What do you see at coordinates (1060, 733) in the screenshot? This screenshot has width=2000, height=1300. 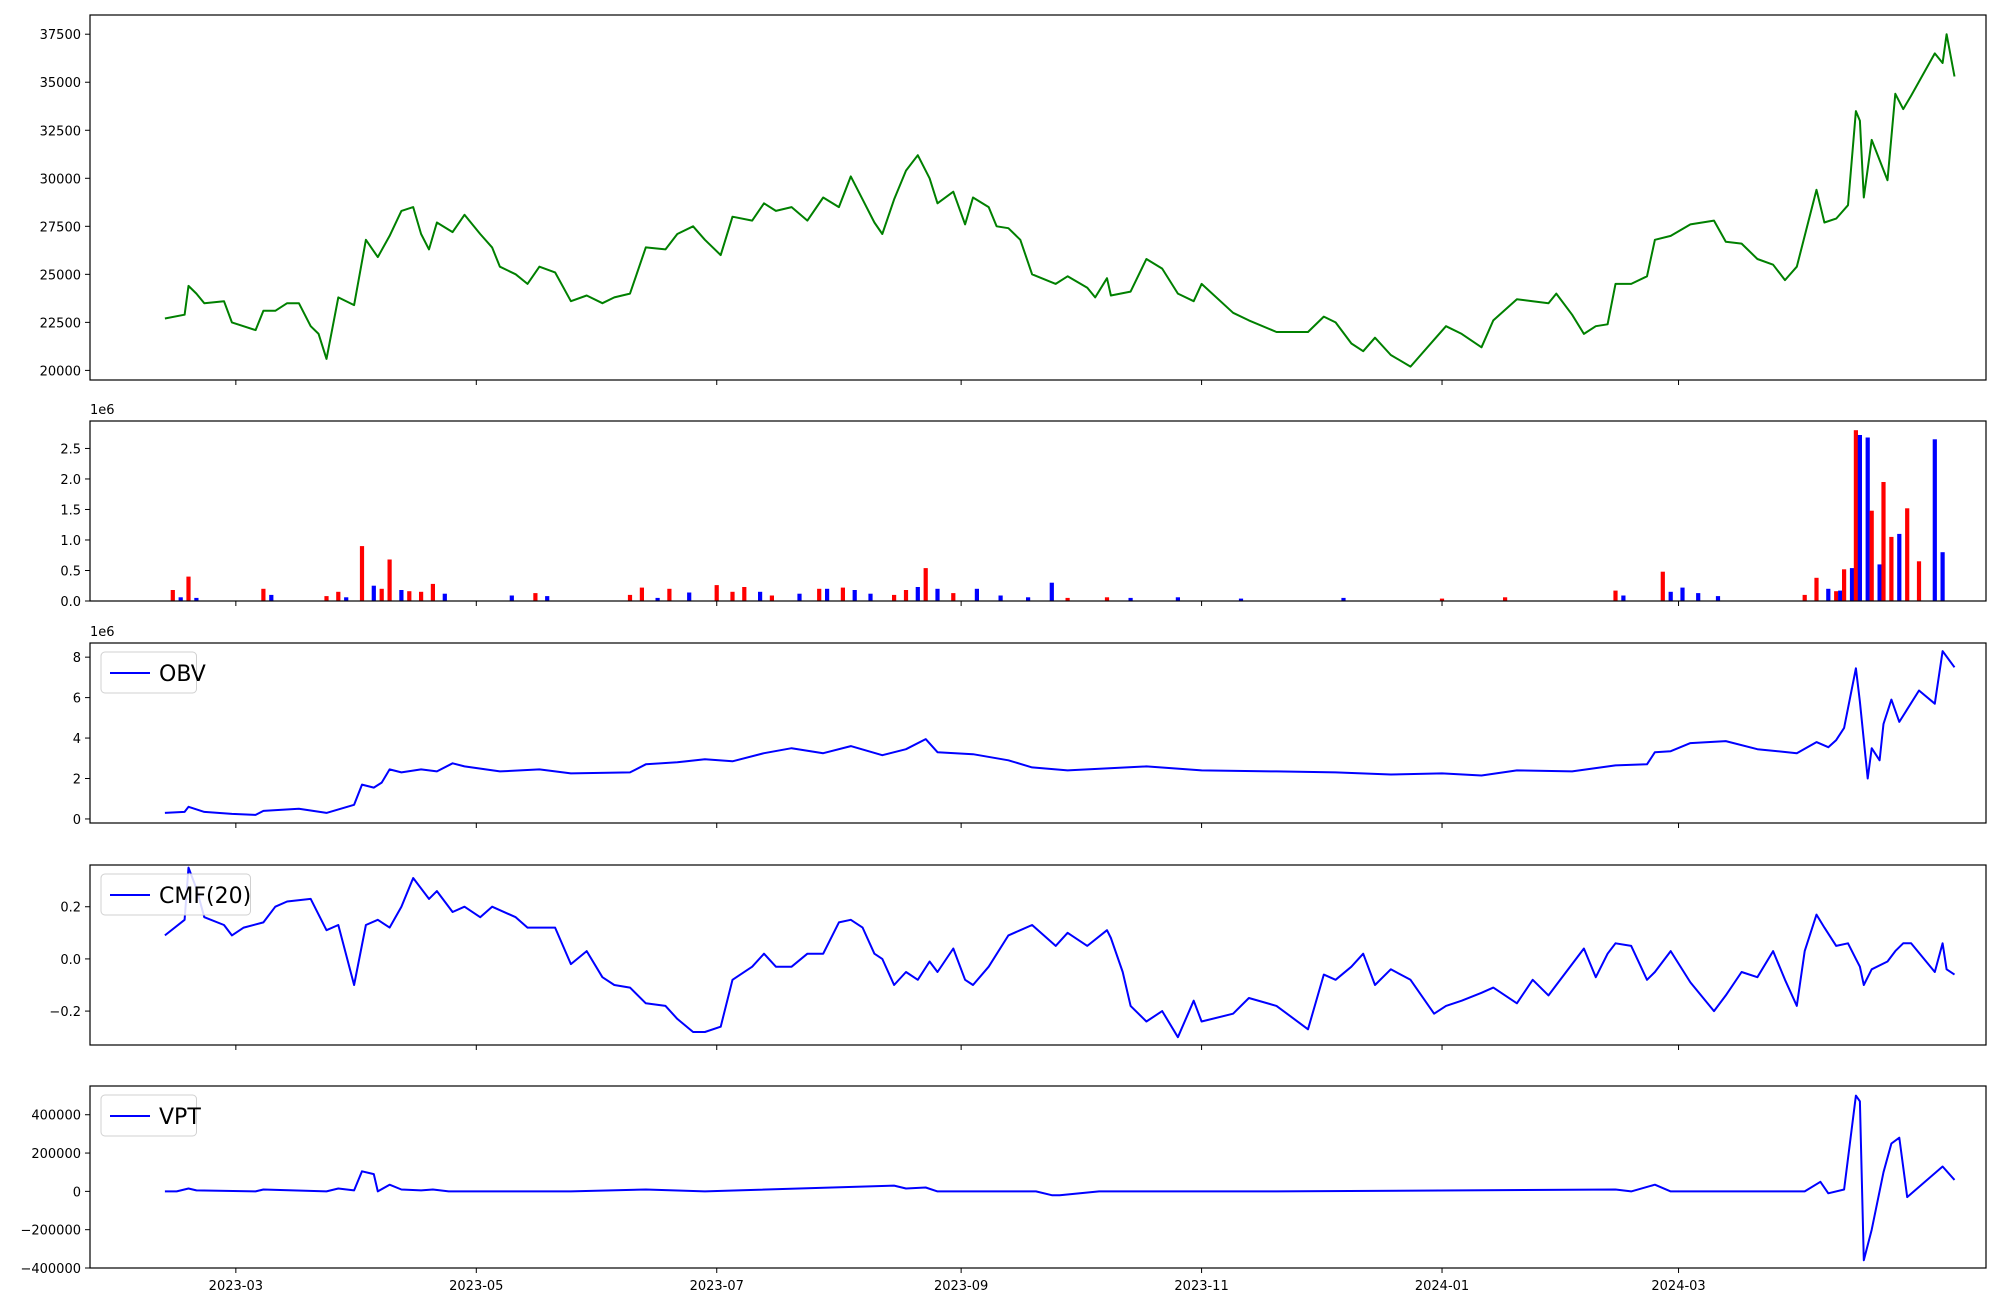 I see `obv-plot-area` at bounding box center [1060, 733].